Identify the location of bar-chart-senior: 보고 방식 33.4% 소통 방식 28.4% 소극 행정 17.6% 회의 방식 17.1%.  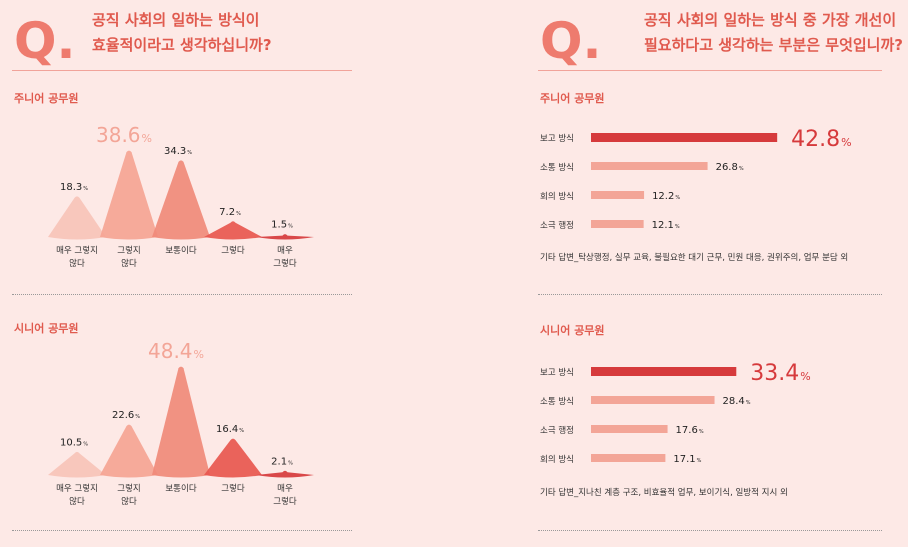
(675, 413).